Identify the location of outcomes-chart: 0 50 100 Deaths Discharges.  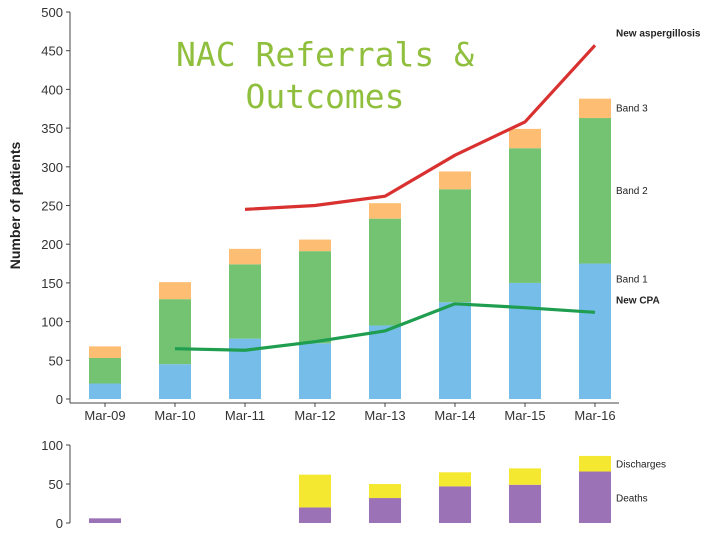
(353, 484).